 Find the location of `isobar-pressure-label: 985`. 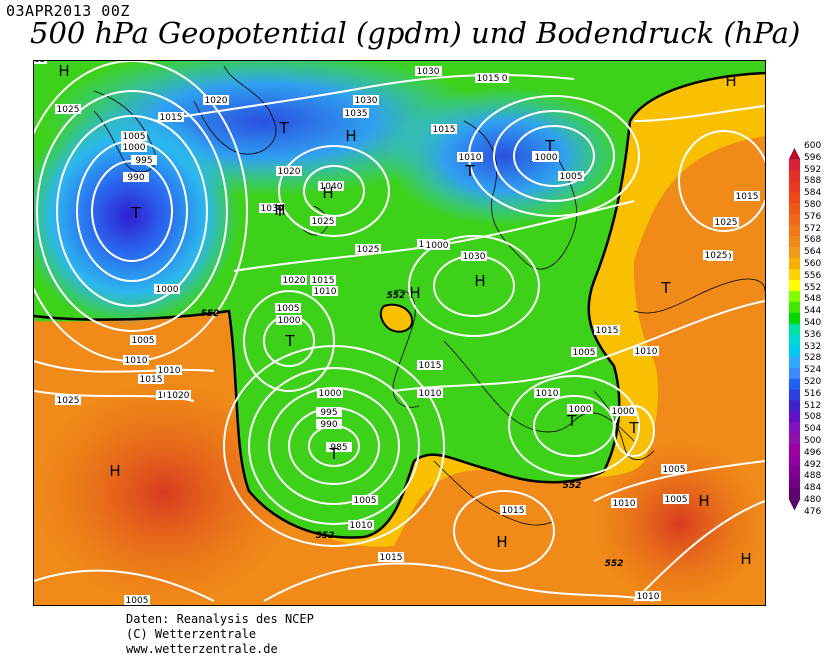

isobar-pressure-label: 985 is located at coordinates (338, 448).